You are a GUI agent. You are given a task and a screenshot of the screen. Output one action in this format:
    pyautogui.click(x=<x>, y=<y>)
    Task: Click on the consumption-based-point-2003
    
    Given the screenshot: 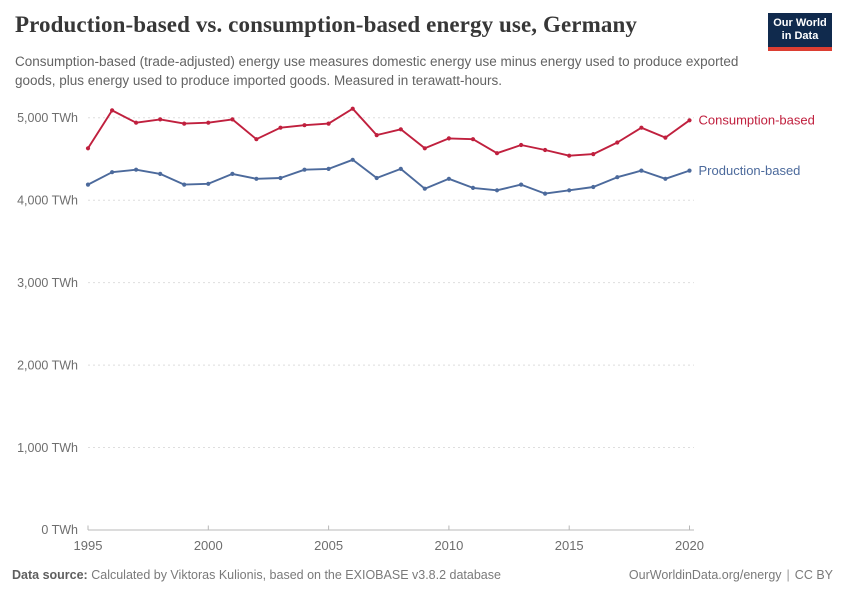 What is the action you would take?
    pyautogui.click(x=280, y=127)
    